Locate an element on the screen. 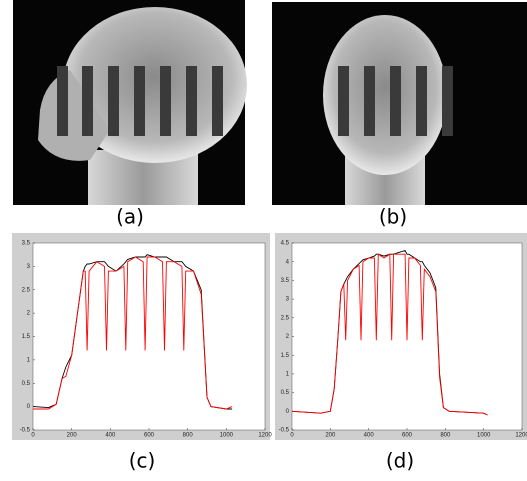  y-tick-label: 4.5 is located at coordinates (285, 244).